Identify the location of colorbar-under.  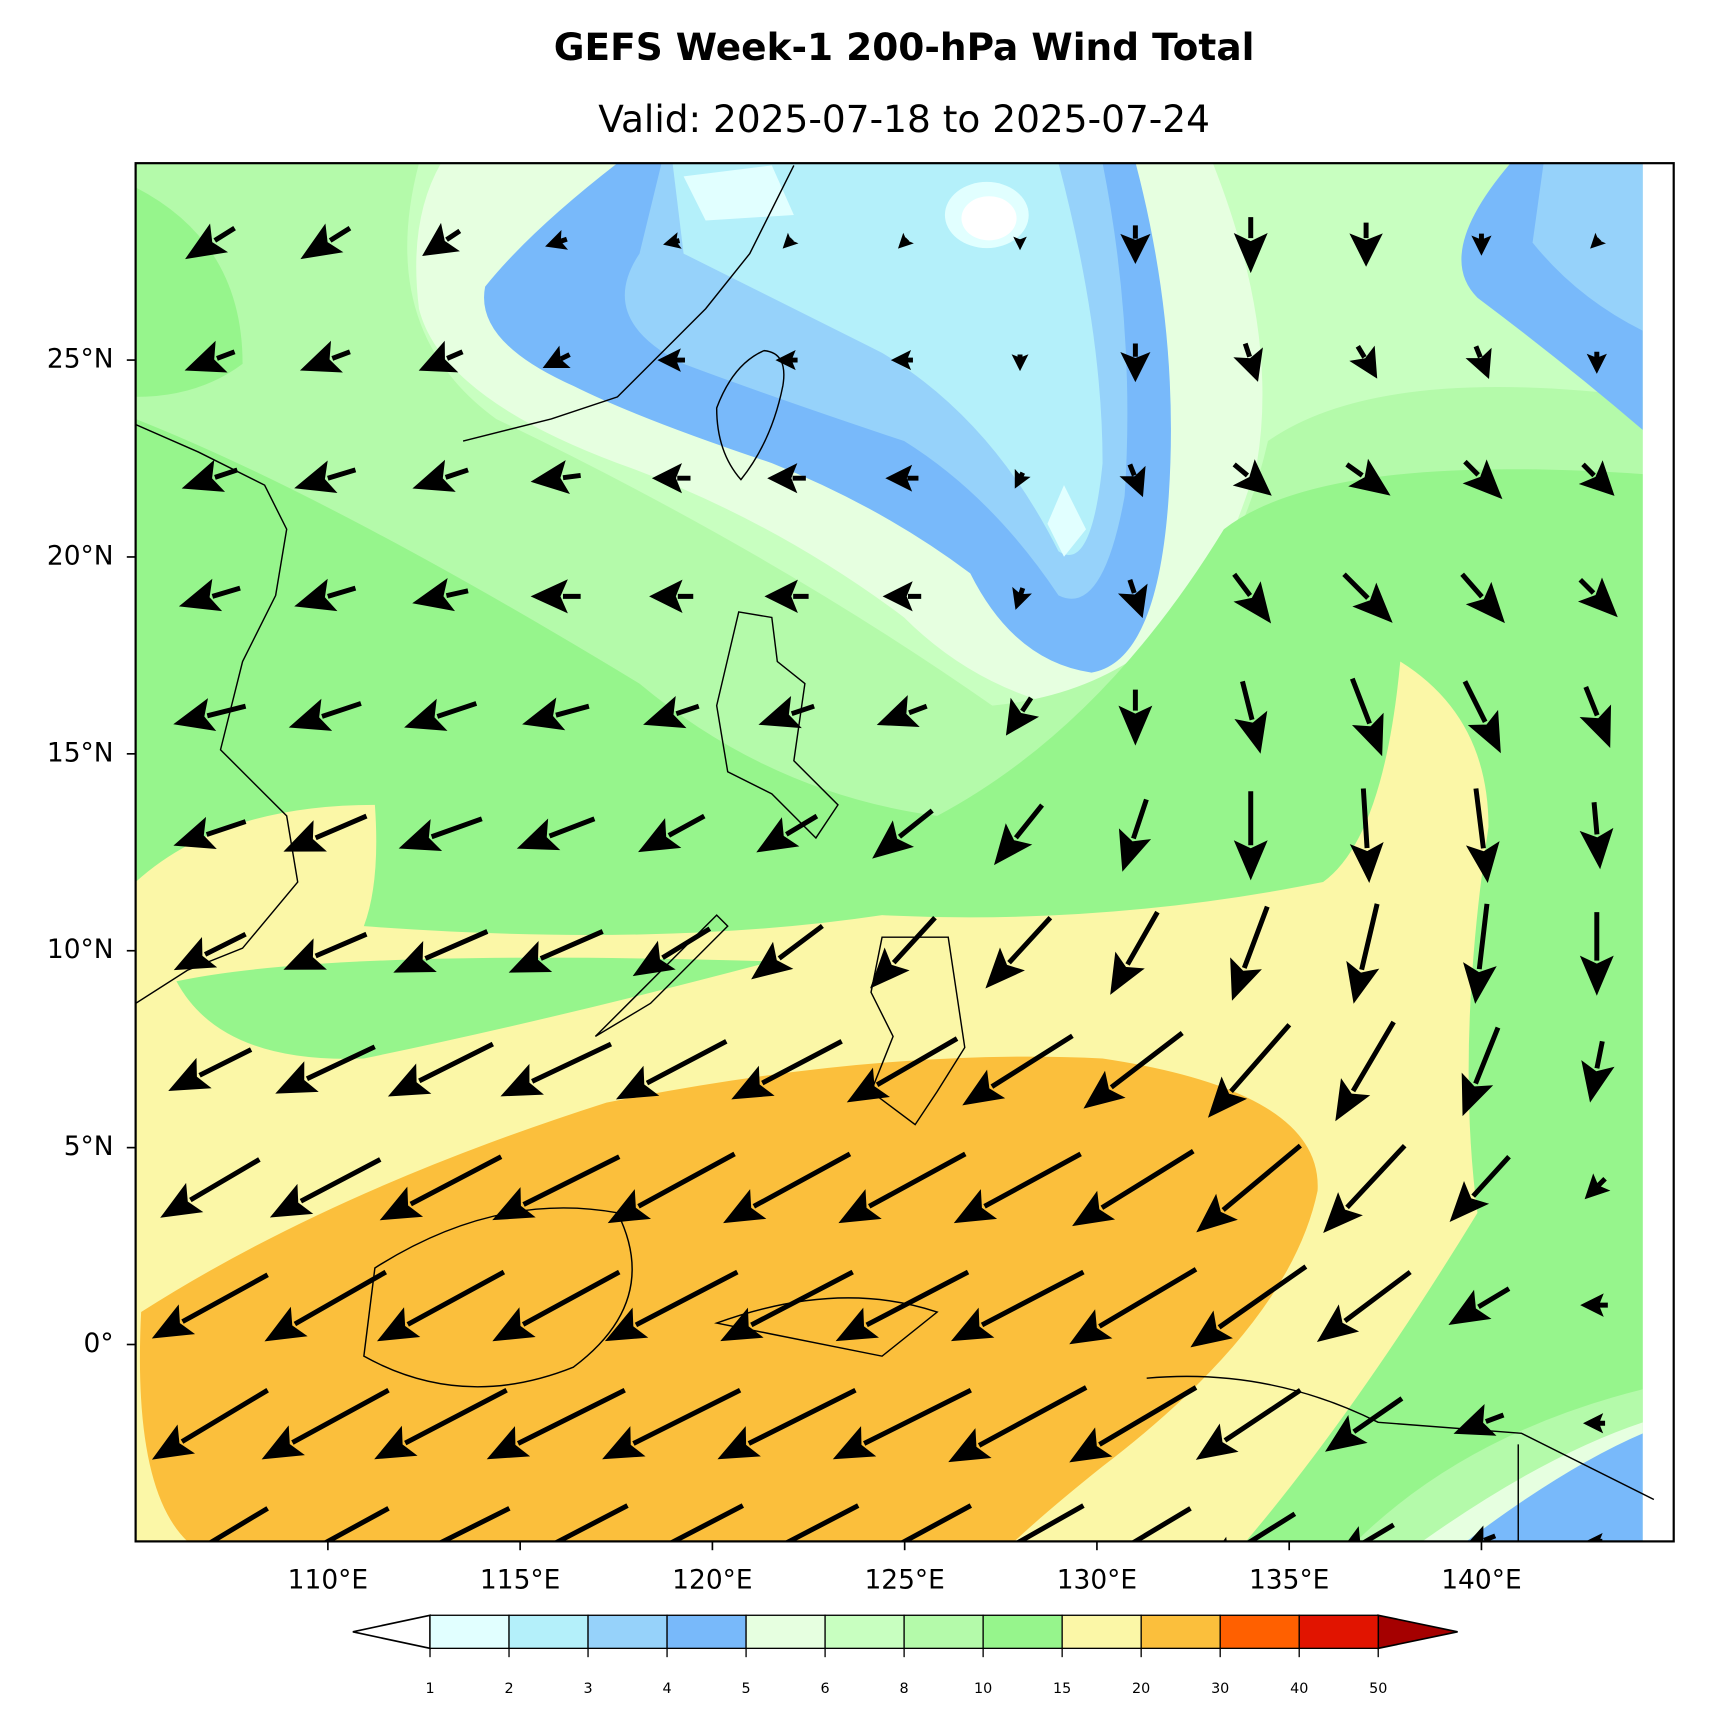
(391, 1632).